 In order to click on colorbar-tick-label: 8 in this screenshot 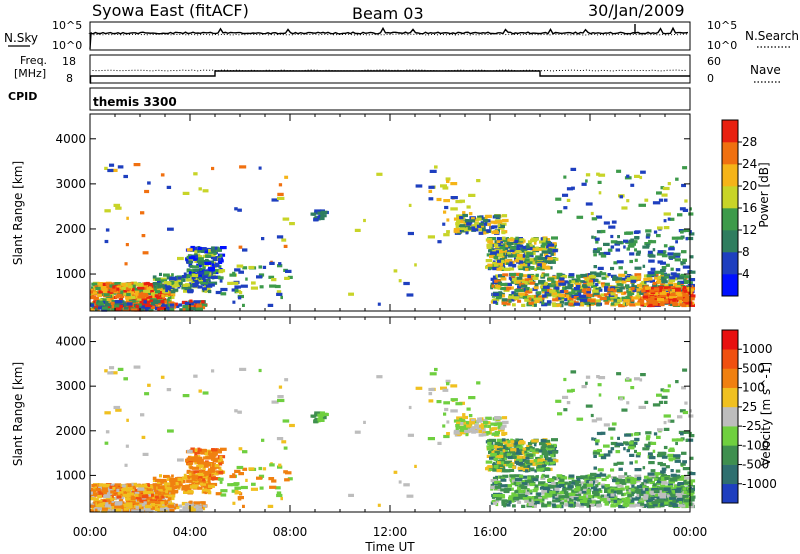, I will do `click(746, 252)`.